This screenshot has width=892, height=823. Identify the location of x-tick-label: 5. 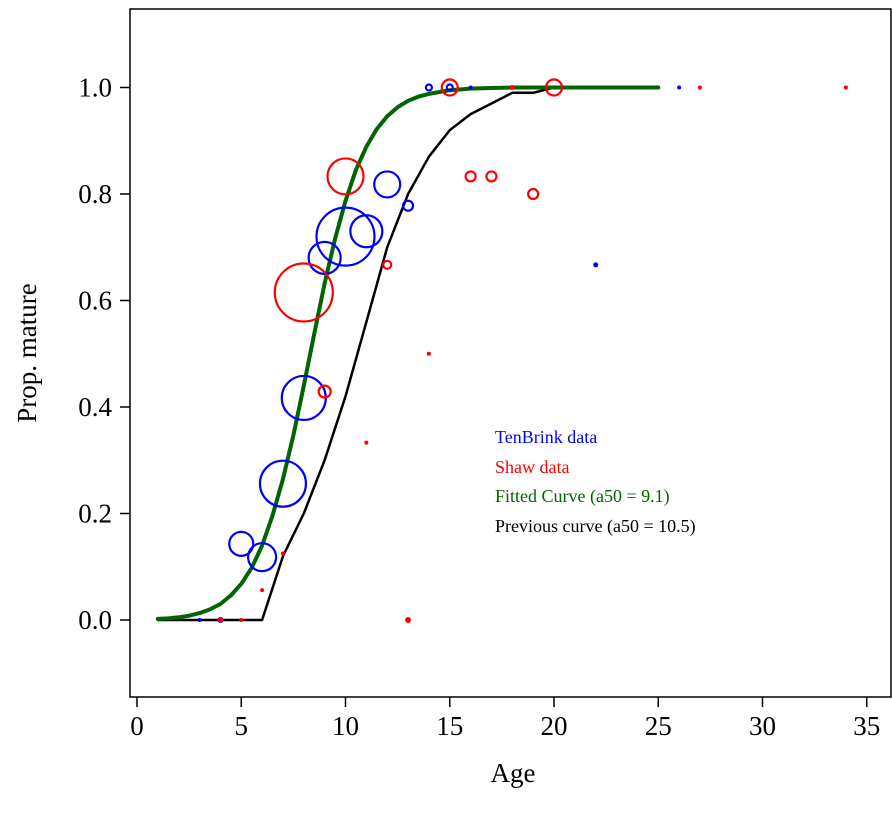
(242, 726).